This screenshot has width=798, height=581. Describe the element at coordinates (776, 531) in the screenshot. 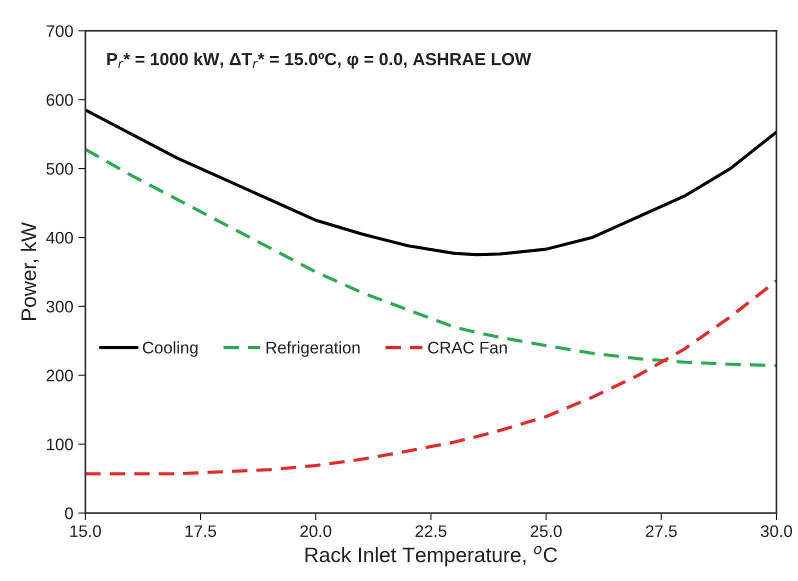

I see `x-tick-label: 30.0` at that location.